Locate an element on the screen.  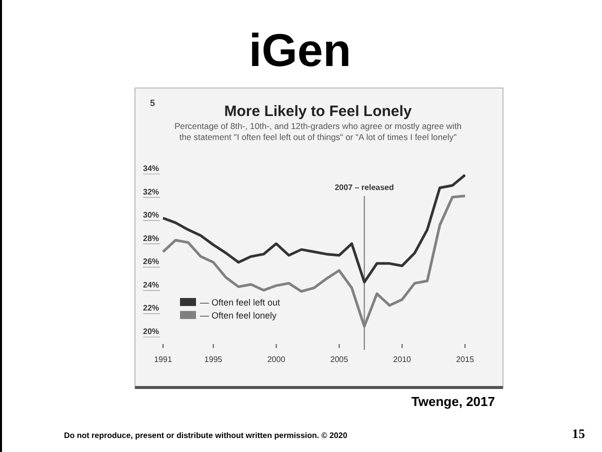
x-tick-label: 2015 is located at coordinates (465, 359).